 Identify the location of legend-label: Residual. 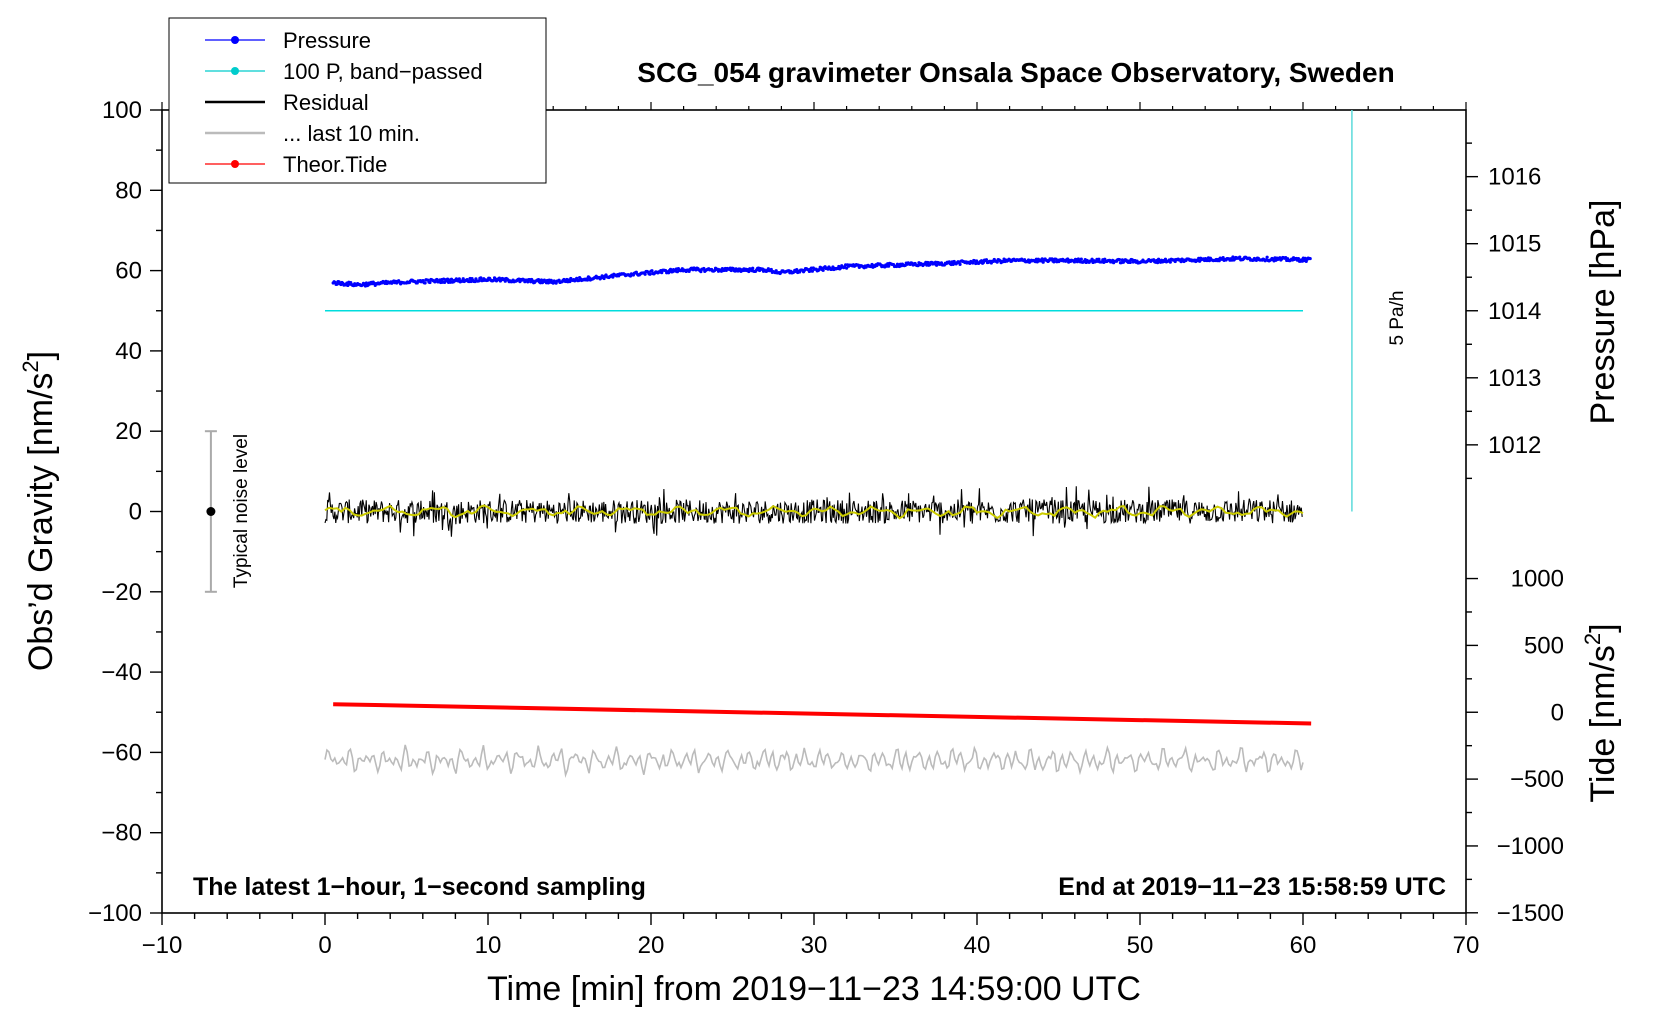
(326, 102).